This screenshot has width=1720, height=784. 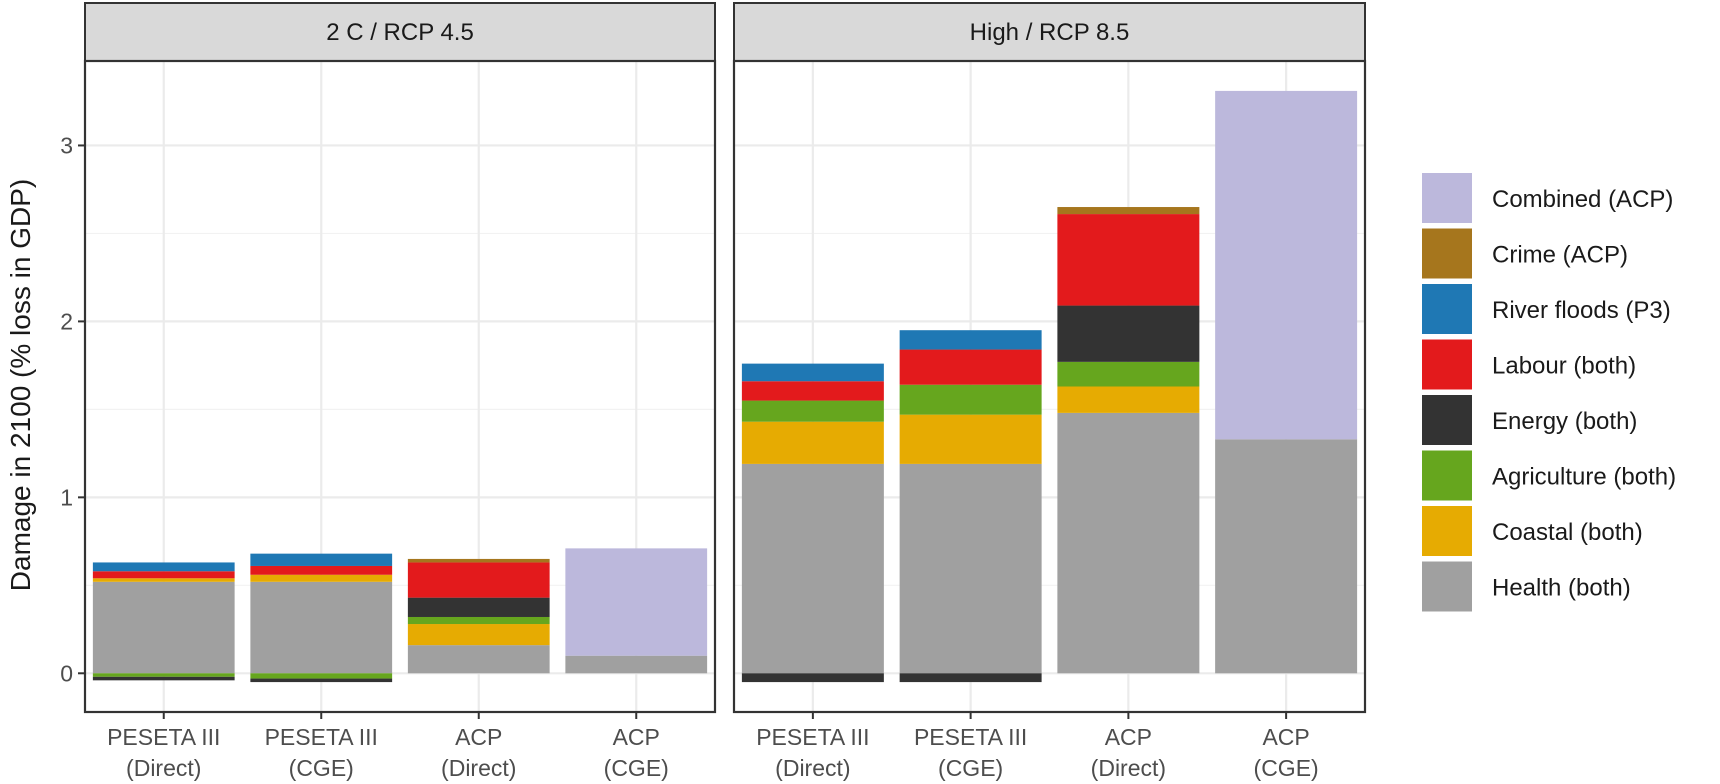 I want to click on legend-label: Coastal (both), so click(x=1567, y=532).